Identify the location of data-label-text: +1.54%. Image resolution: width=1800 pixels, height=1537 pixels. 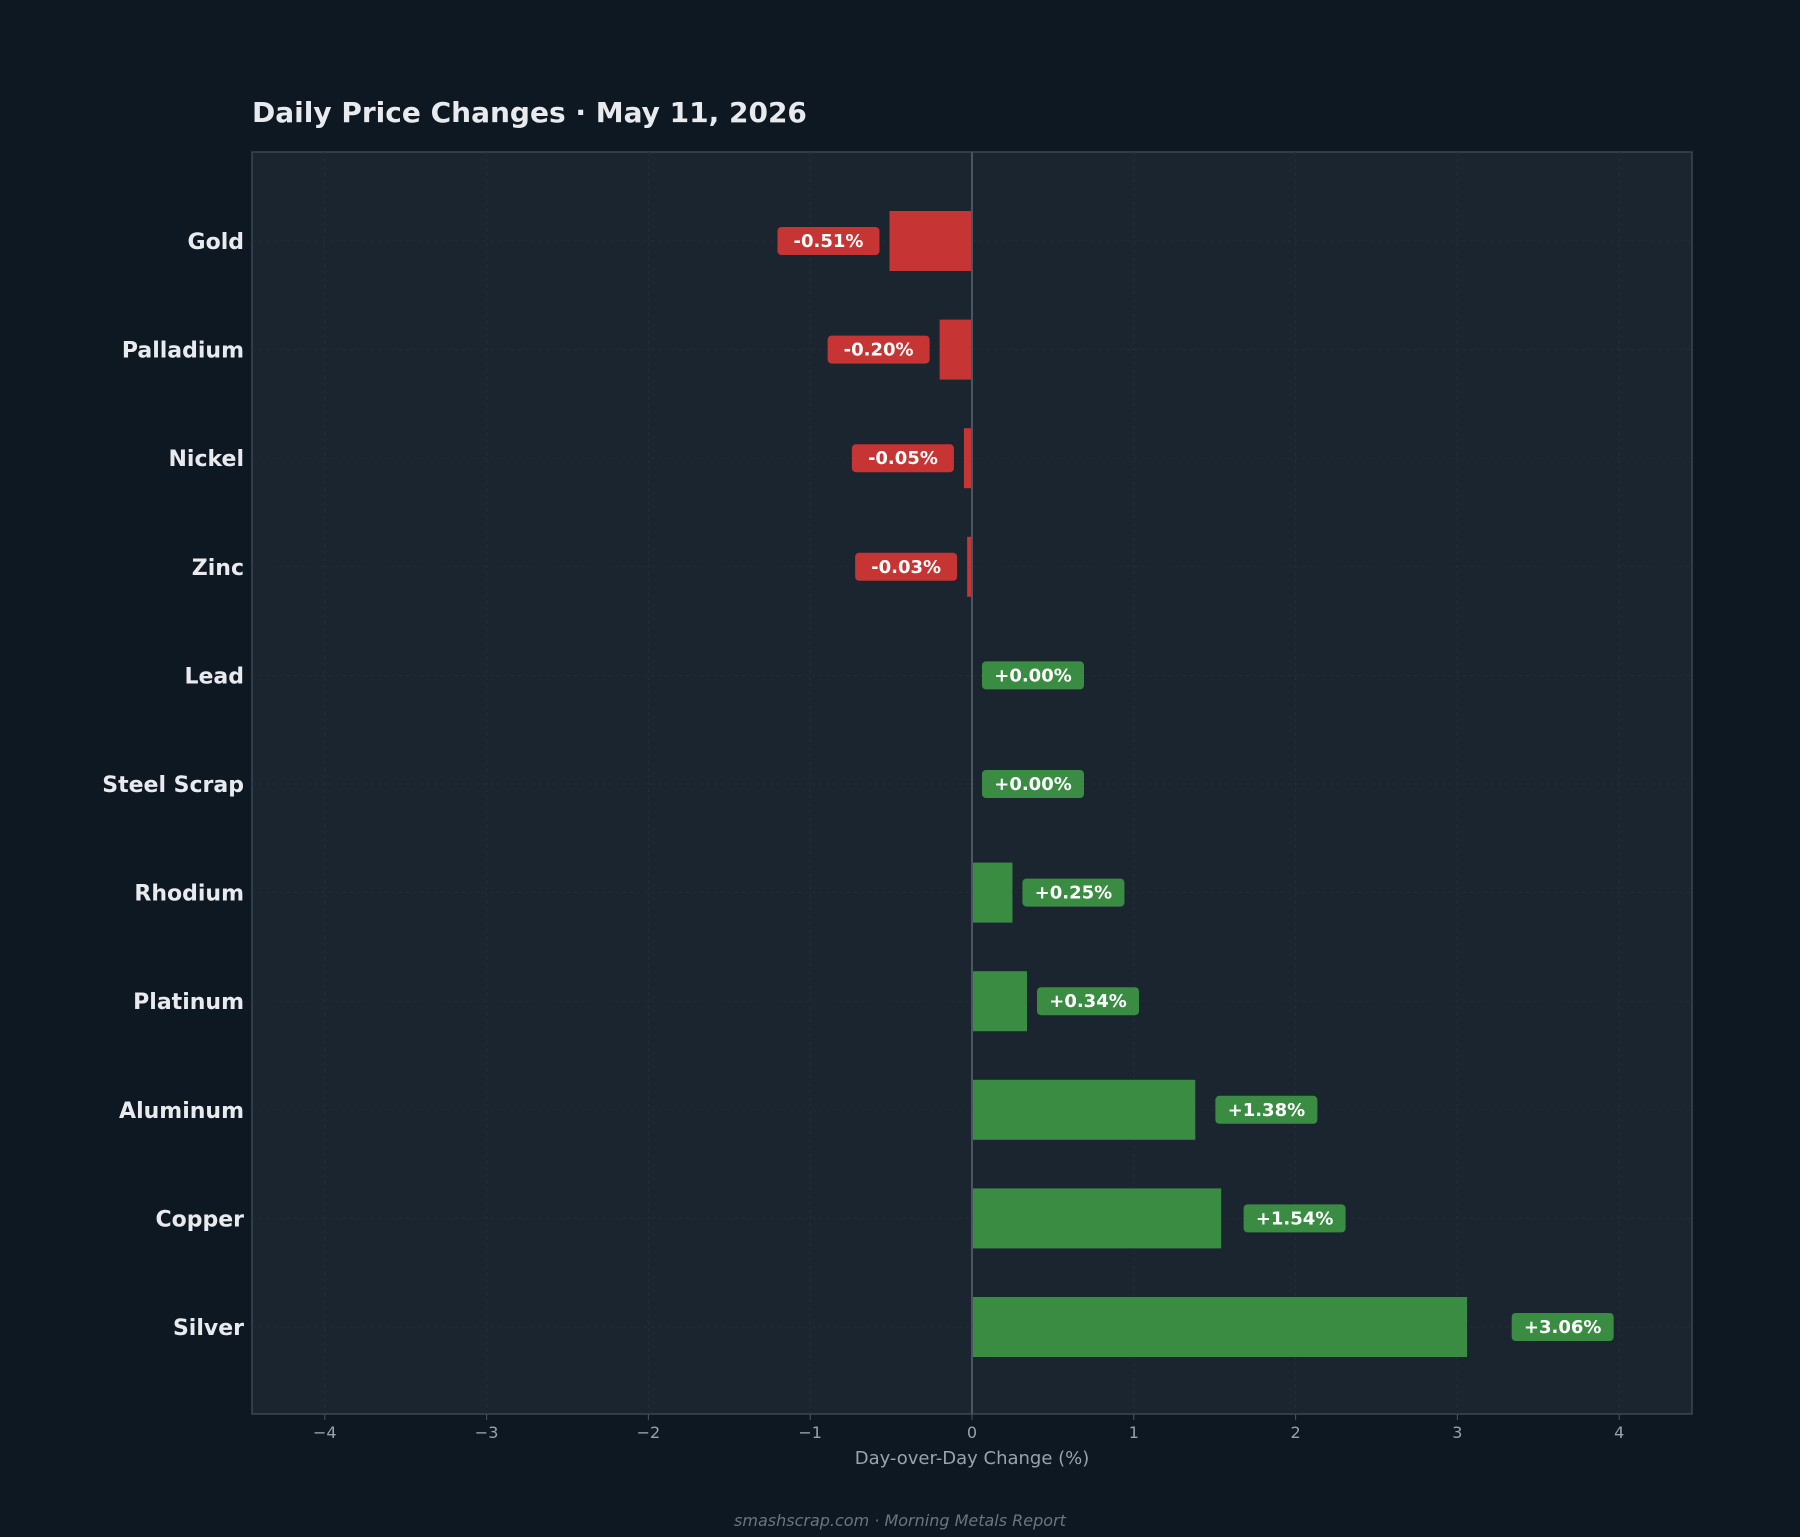
(1295, 1218).